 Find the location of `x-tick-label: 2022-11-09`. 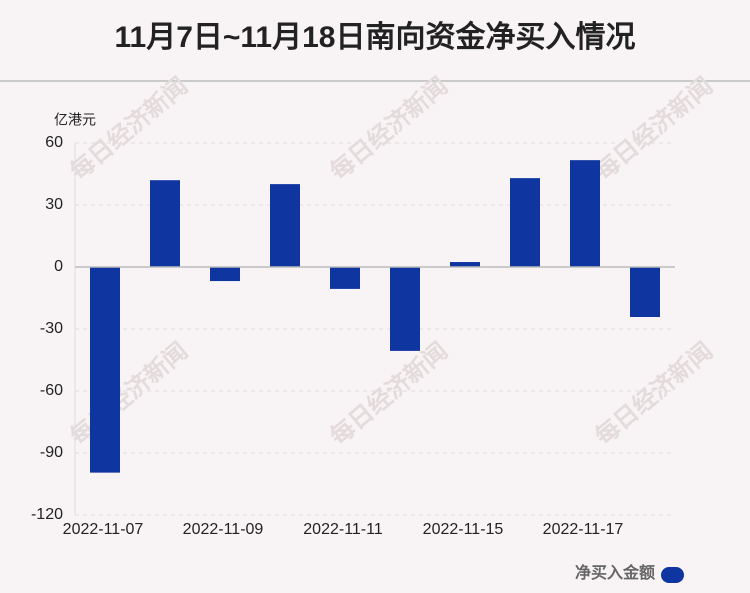

x-tick-label: 2022-11-09 is located at coordinates (223, 529).